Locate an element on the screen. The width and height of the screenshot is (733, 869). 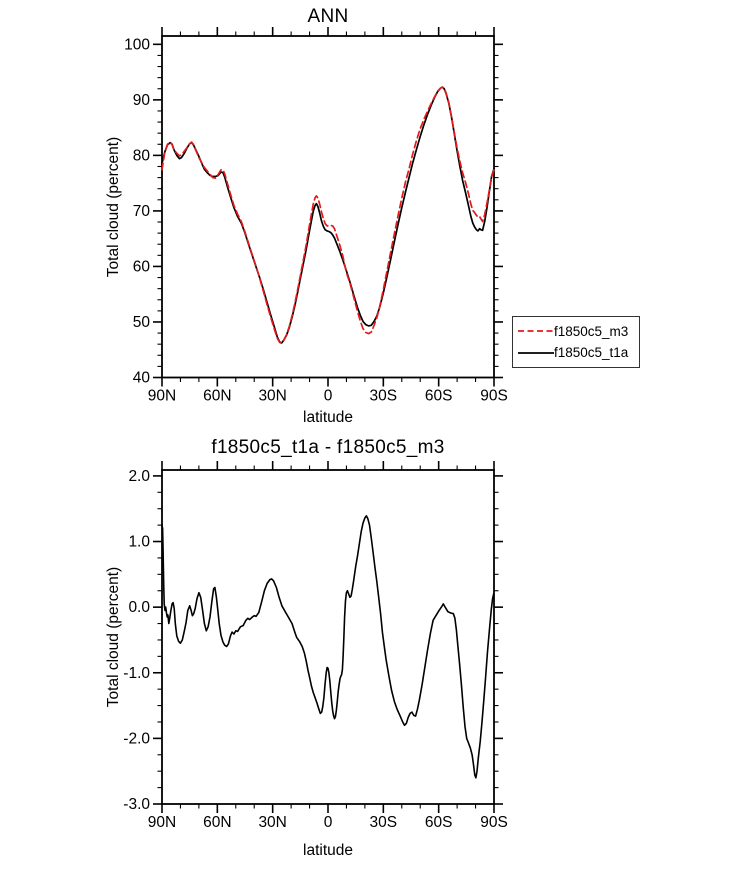
bottom-chart-y-axis-label: Total cloud (percent) is located at coordinates (113, 637).